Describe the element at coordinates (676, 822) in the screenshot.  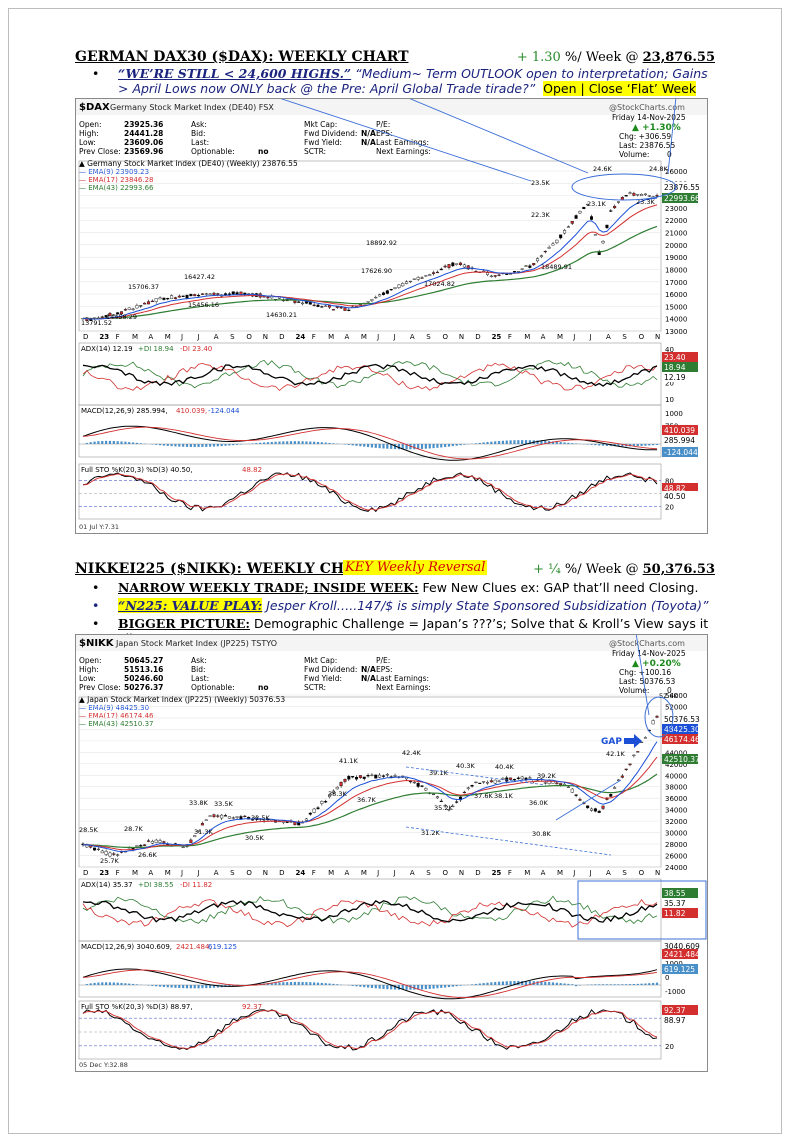
I see `price-tick-label: 32000` at that location.